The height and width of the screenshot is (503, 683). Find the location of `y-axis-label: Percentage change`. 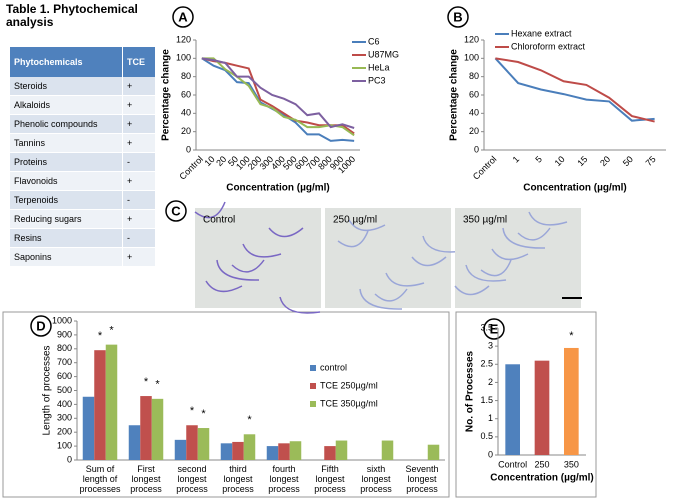

y-axis-label: Percentage change is located at coordinates (454, 95).